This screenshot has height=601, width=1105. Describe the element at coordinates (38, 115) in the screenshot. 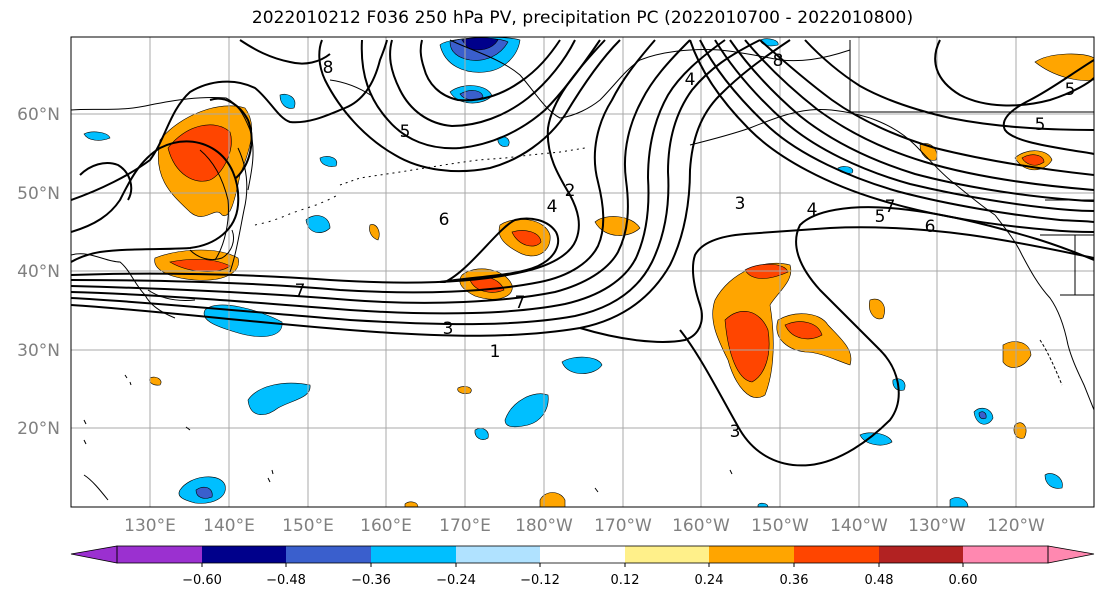

I see `lat-label: 60°N` at that location.